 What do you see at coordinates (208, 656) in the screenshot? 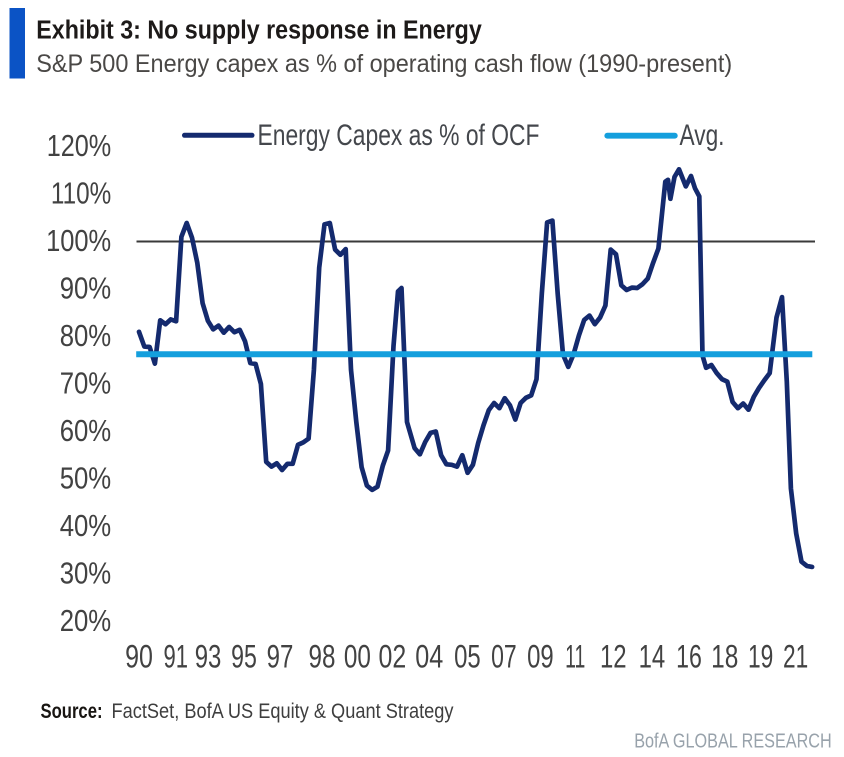
I see `svg-text: 93` at bounding box center [208, 656].